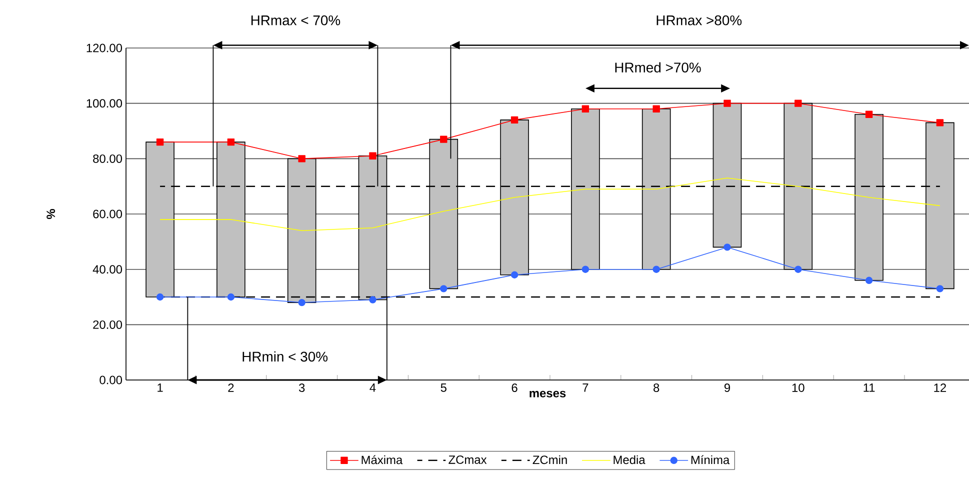  Describe the element at coordinates (295, 20) in the screenshot. I see `text: HRmax < 70%` at that location.